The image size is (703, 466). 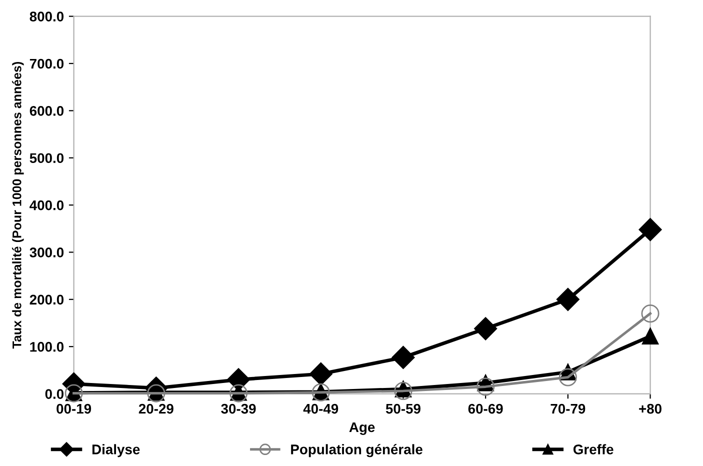 What do you see at coordinates (650, 409) in the screenshot?
I see `x-tick-label: +80` at bounding box center [650, 409].